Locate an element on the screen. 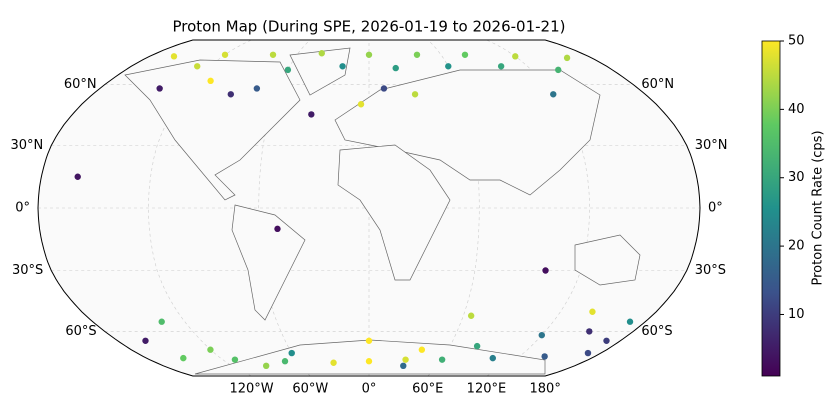 The image size is (834, 411). lat-label-right: 0° is located at coordinates (715, 208).